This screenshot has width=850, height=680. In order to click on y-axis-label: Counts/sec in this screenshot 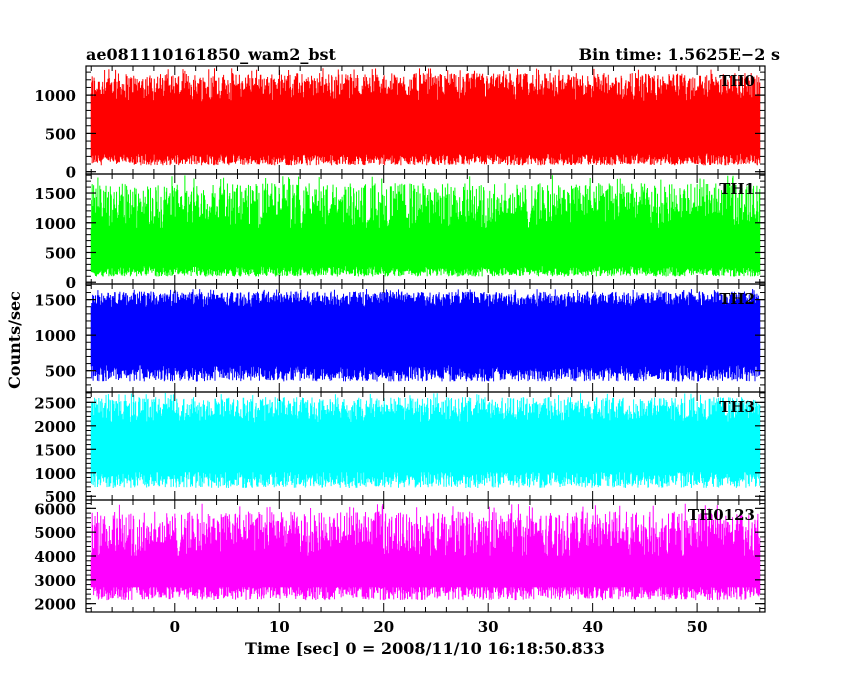, I will do `click(14, 340)`.